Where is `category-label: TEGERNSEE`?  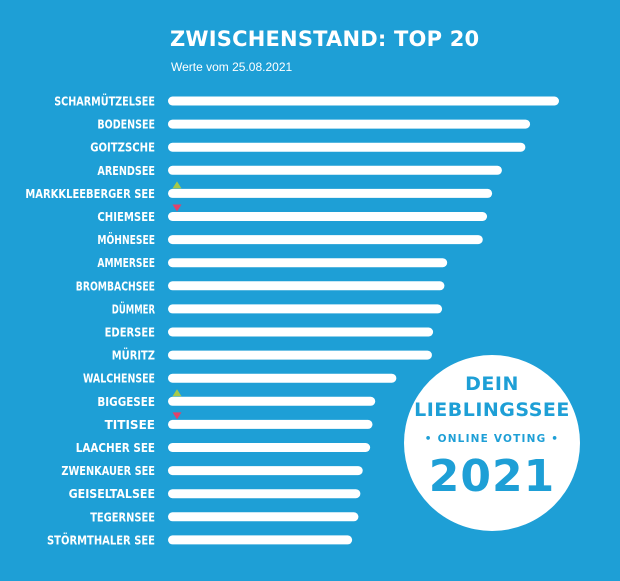
category-label: TEGERNSEE is located at coordinates (122, 517).